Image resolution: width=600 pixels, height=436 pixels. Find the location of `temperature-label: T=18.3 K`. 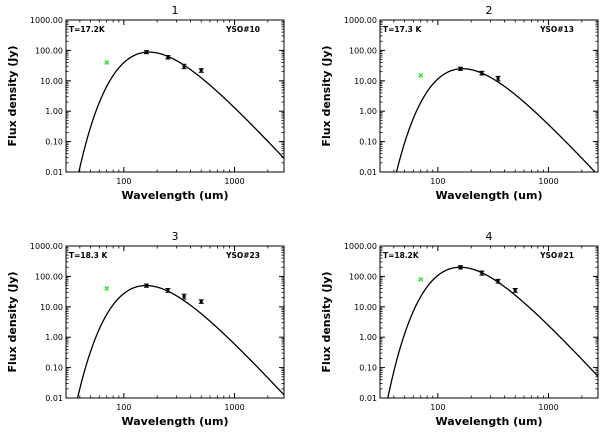

temperature-label: T=18.3 K is located at coordinates (89, 255).